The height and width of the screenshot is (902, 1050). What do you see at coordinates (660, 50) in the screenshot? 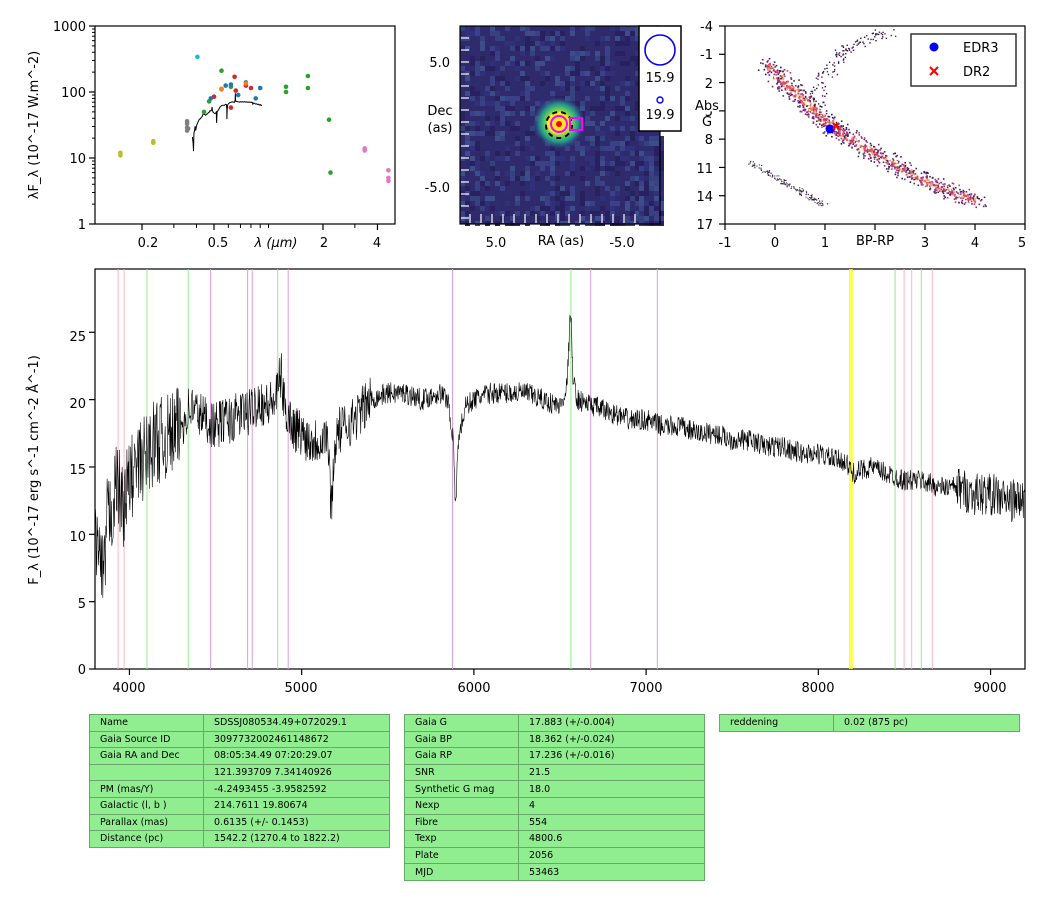
I see `mag-legend-big-circle` at bounding box center [660, 50].